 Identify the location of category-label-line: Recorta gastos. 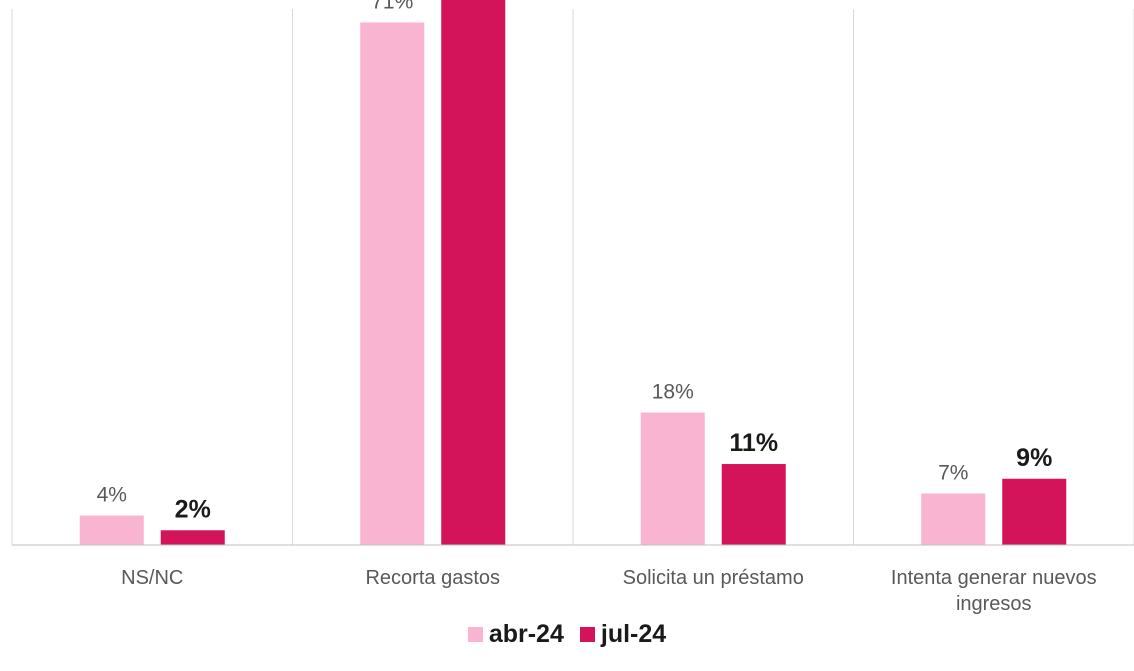
(432, 578).